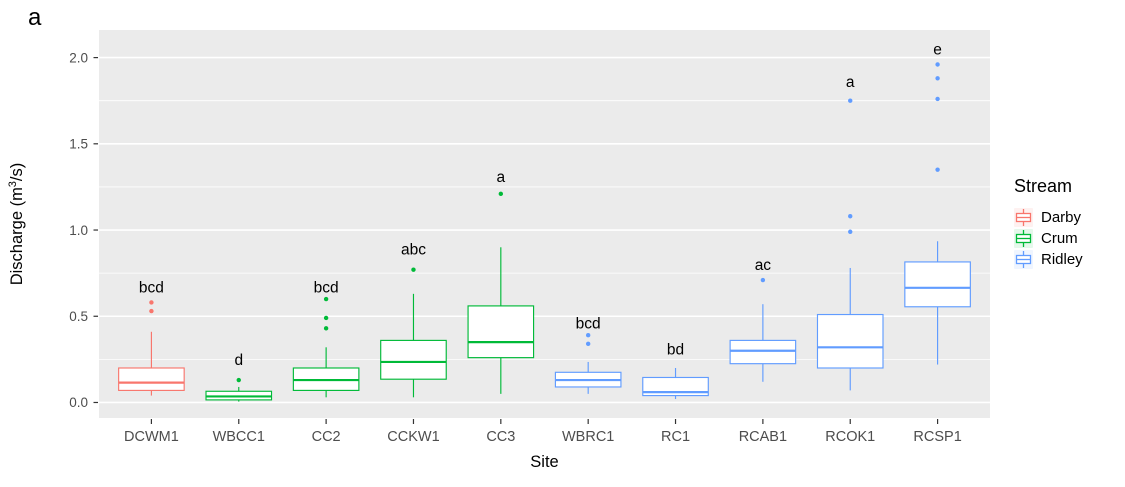 The width and height of the screenshot is (1125, 487). I want to click on legend-item-ridley: Ridley, so click(1069, 259).